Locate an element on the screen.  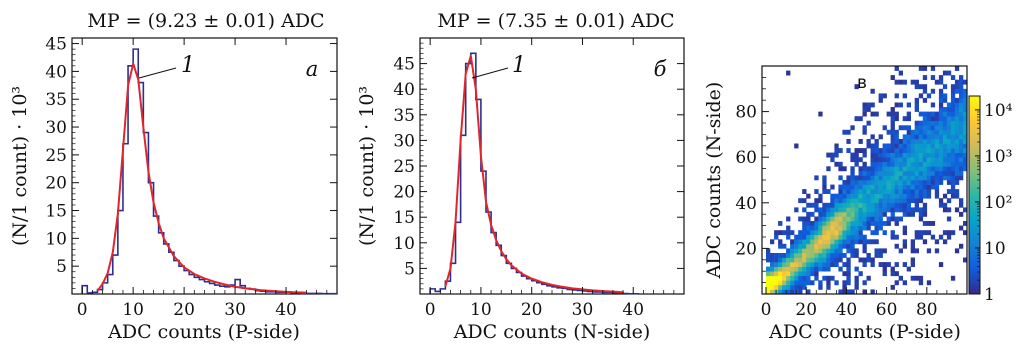
y-tick-label: 25 is located at coordinates (56, 156).